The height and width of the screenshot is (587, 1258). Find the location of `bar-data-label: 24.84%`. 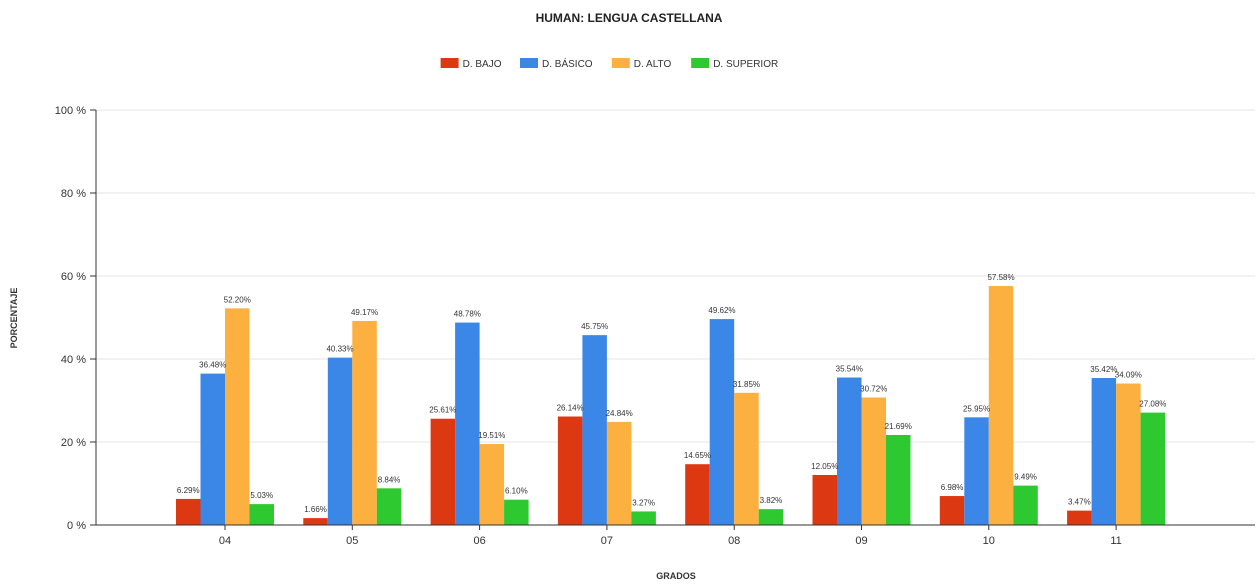

bar-data-label: 24.84% is located at coordinates (619, 413).